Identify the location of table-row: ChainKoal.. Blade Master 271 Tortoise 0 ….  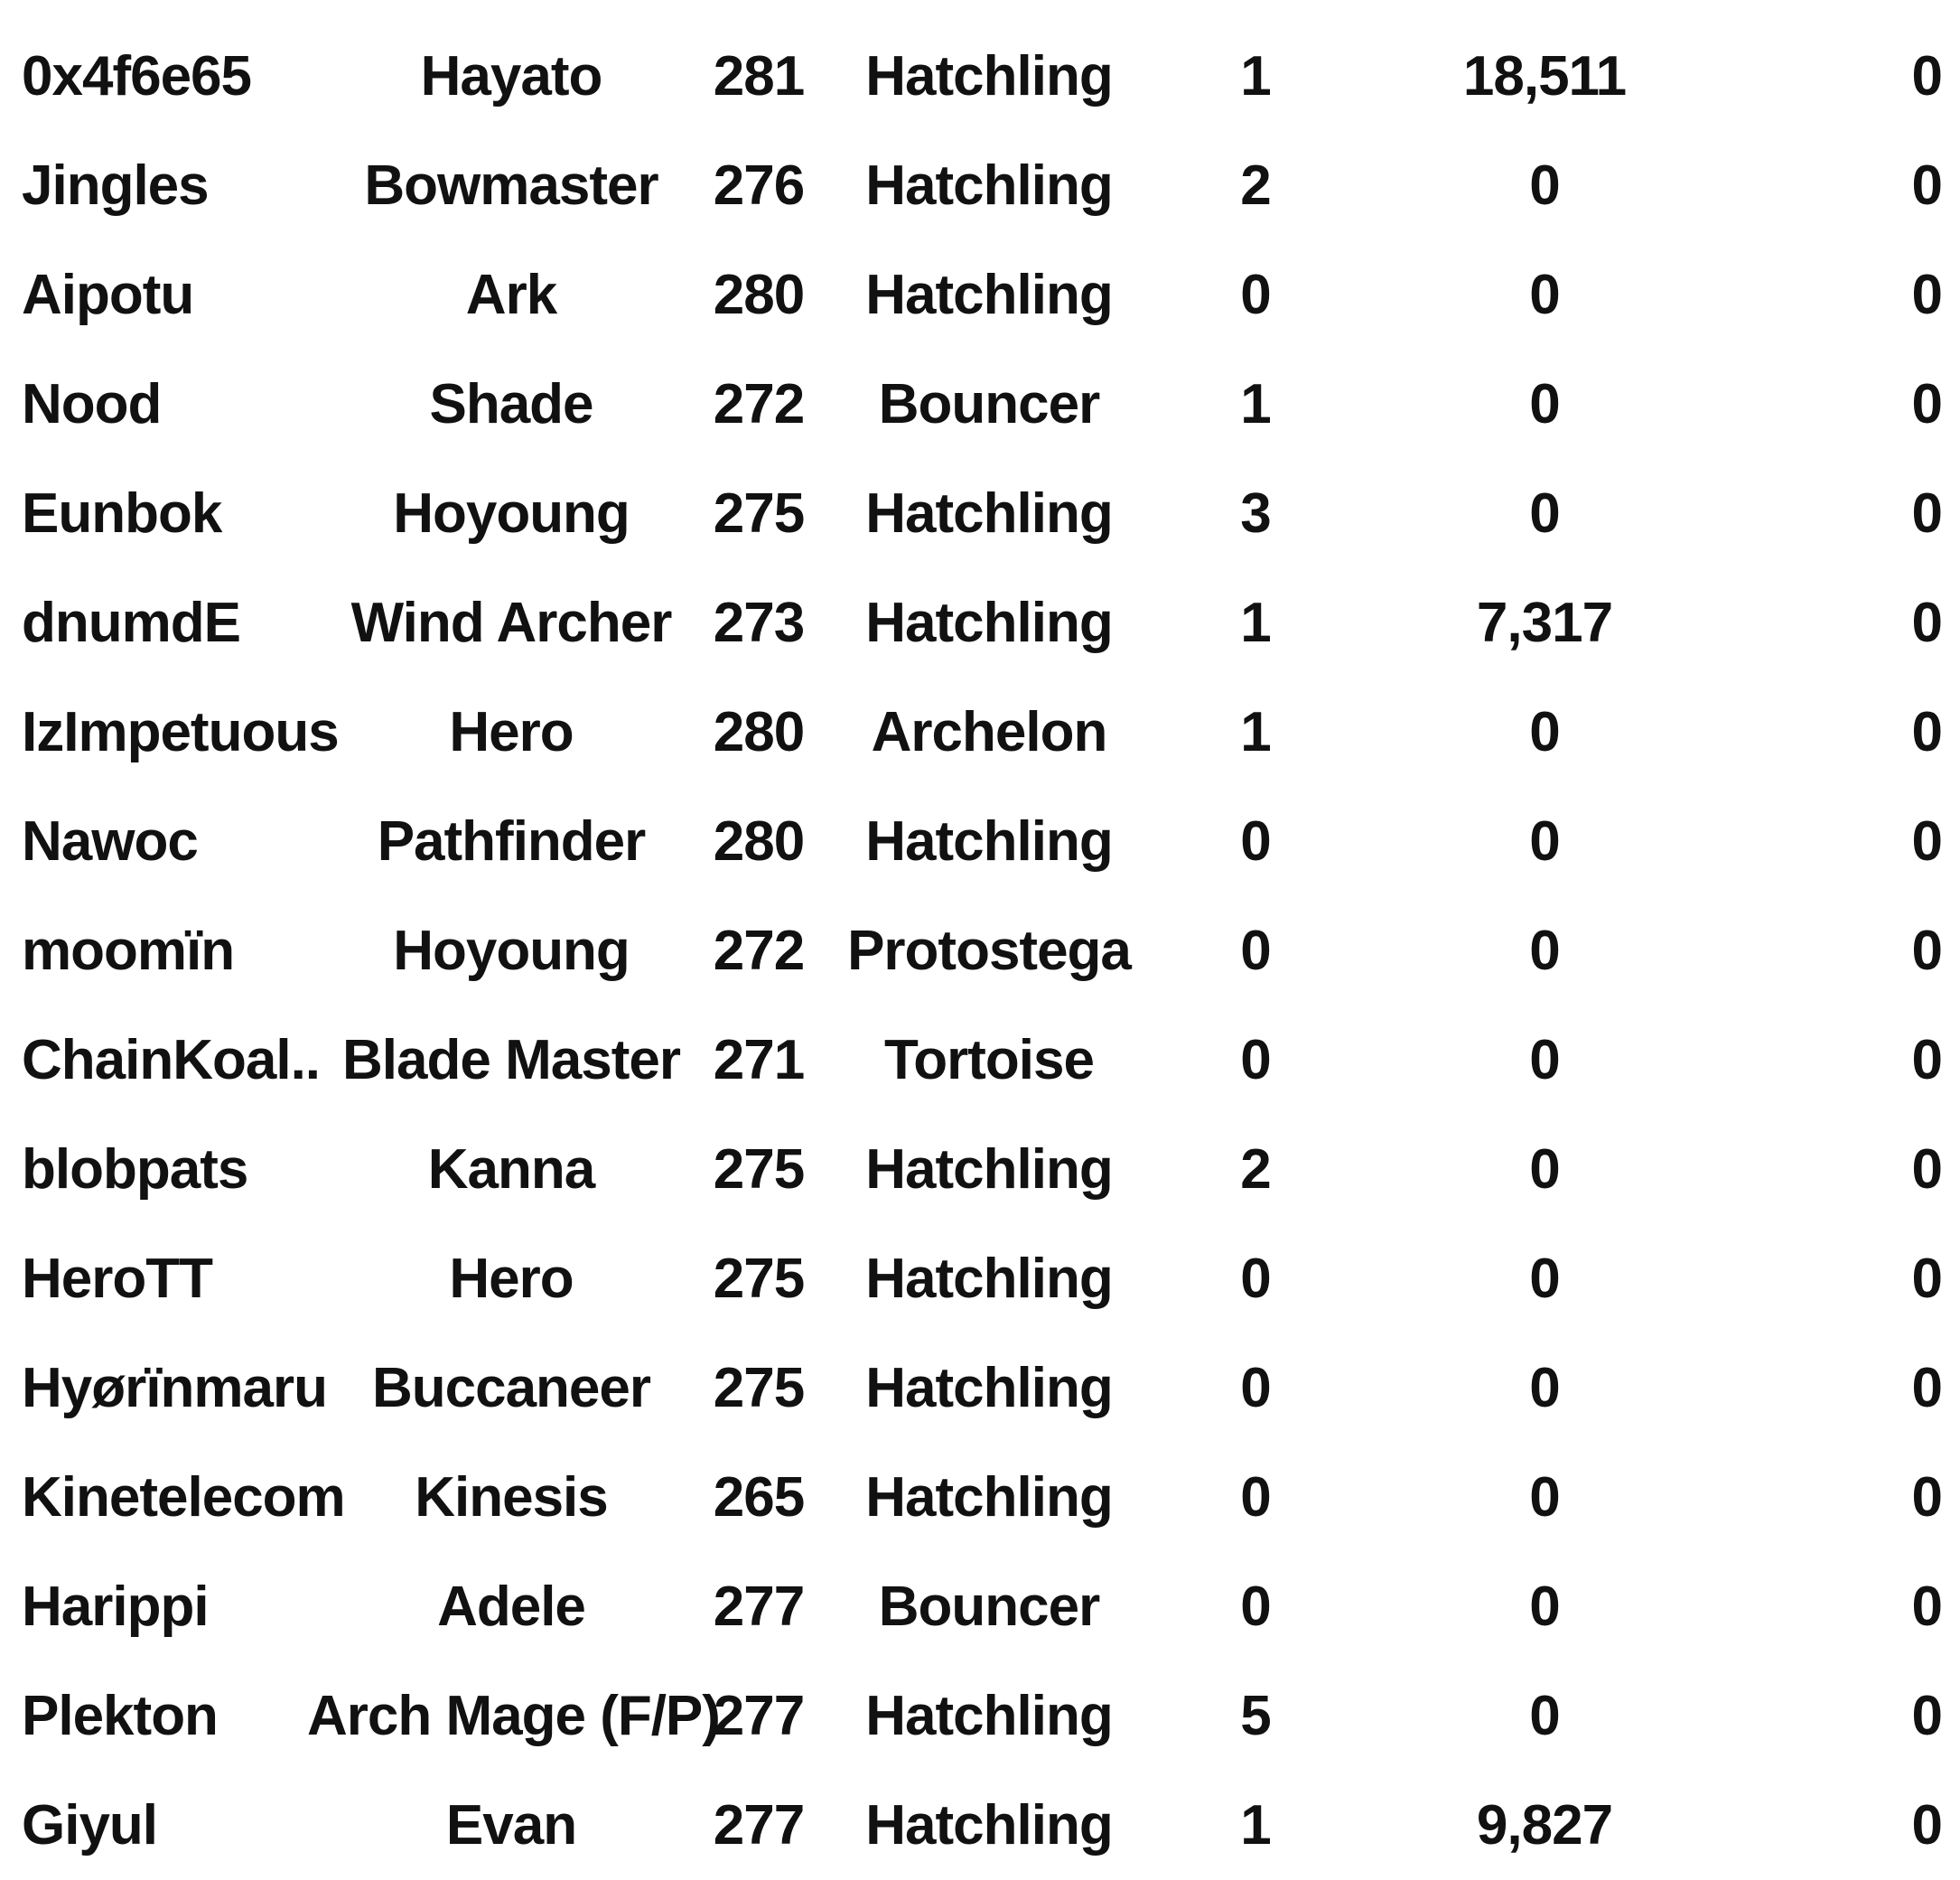
(980, 1060).